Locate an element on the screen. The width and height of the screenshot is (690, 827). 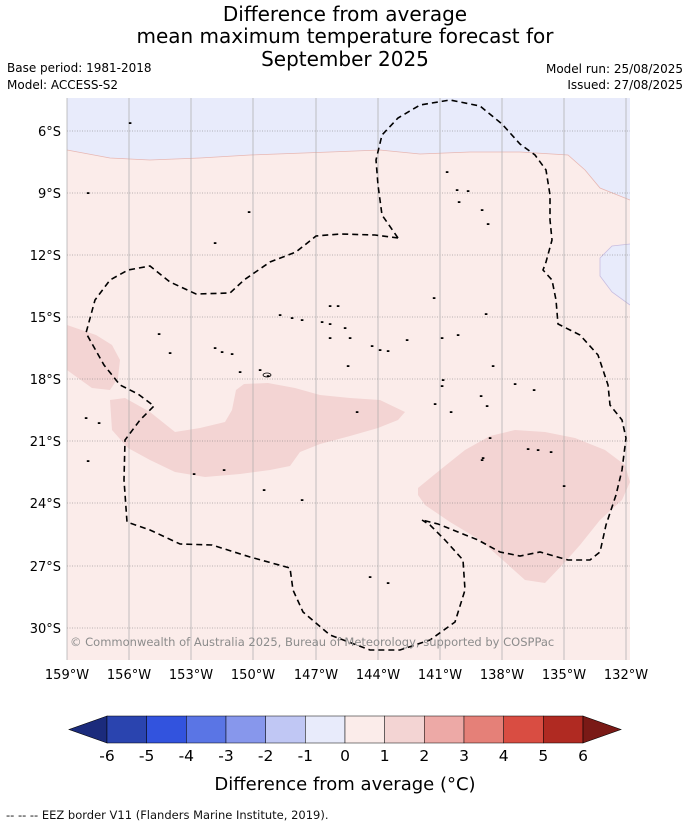
model-run-label: Model run: 25/08/2025 is located at coordinates (614, 69).